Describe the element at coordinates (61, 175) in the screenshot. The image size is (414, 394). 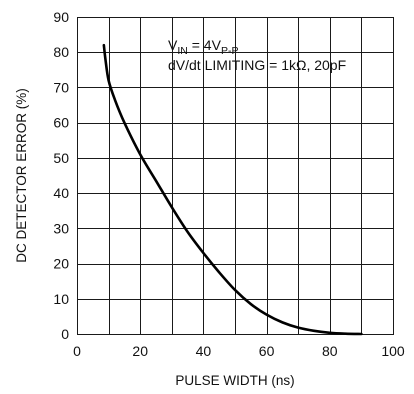
I see `y-tick-labels: 0 10 20 30 40 50 60 70 80 90` at that location.